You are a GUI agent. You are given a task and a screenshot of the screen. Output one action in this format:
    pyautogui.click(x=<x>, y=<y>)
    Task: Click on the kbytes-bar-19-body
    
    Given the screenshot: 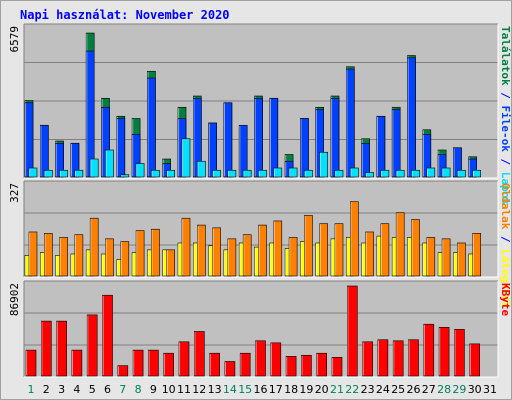 What is the action you would take?
    pyautogui.click(x=306, y=365)
    